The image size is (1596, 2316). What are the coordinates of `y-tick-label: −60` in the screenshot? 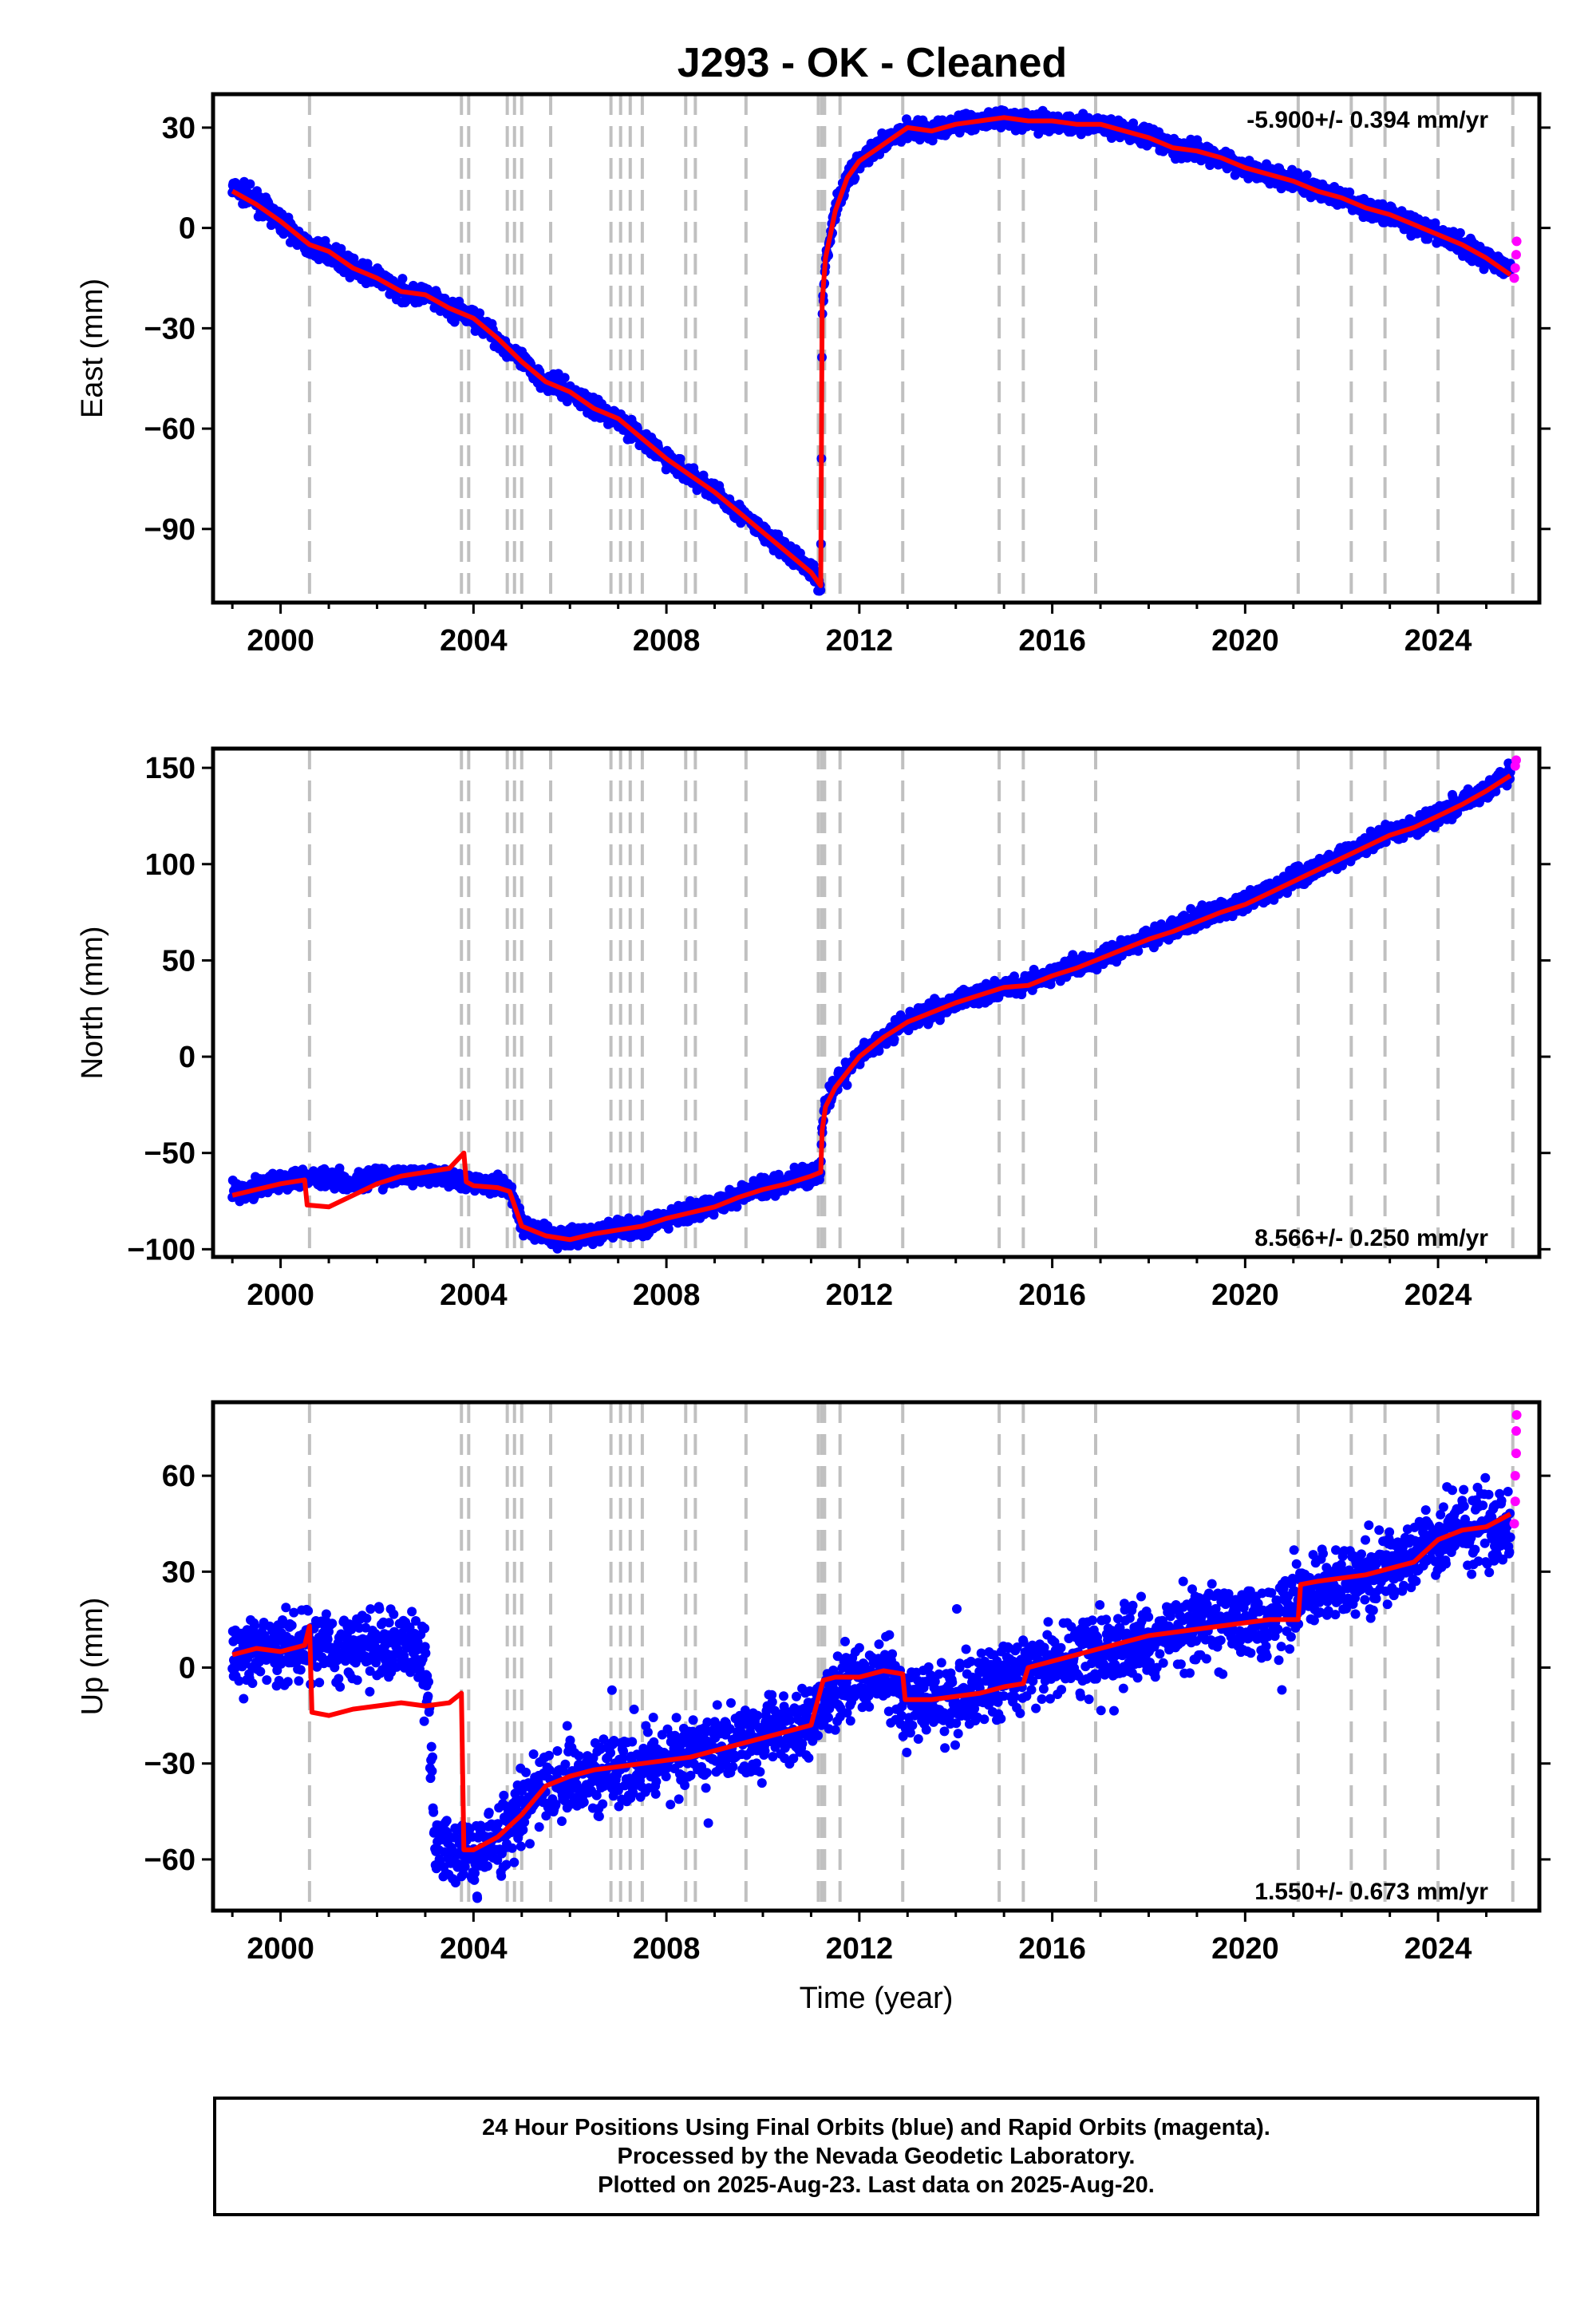 It's located at (170, 429).